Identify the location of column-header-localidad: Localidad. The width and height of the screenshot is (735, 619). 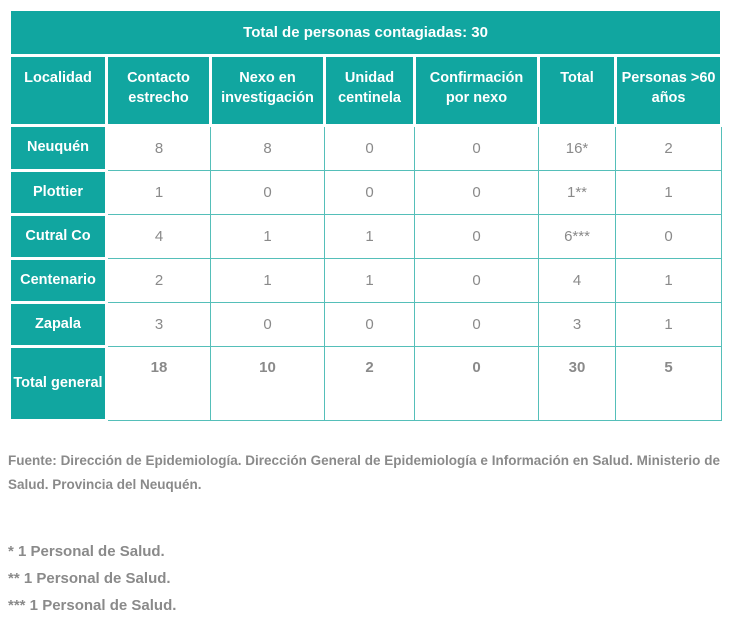
(58, 90).